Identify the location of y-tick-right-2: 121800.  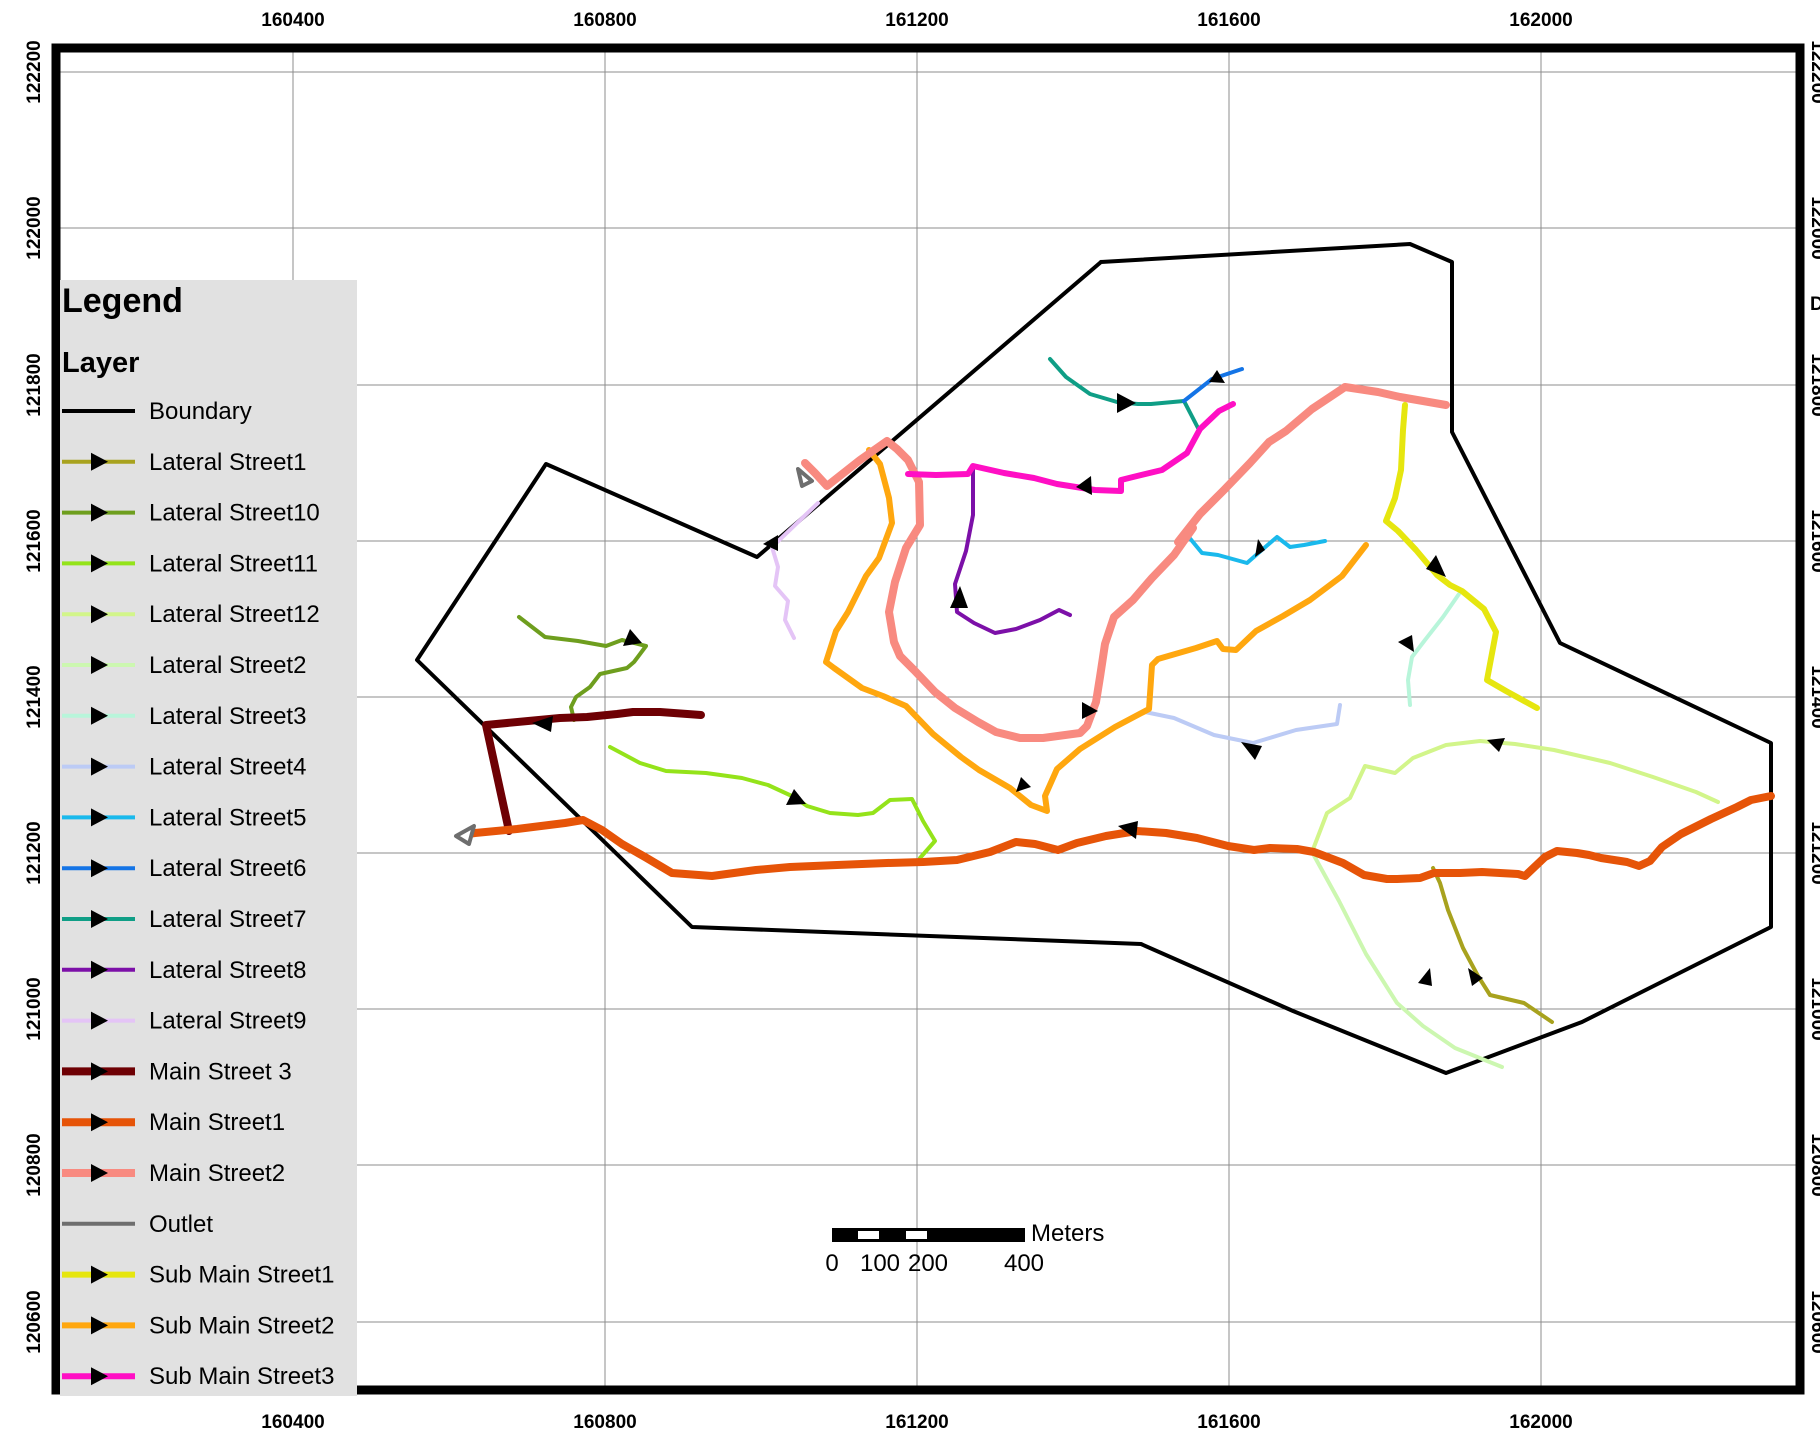
(1813, 384).